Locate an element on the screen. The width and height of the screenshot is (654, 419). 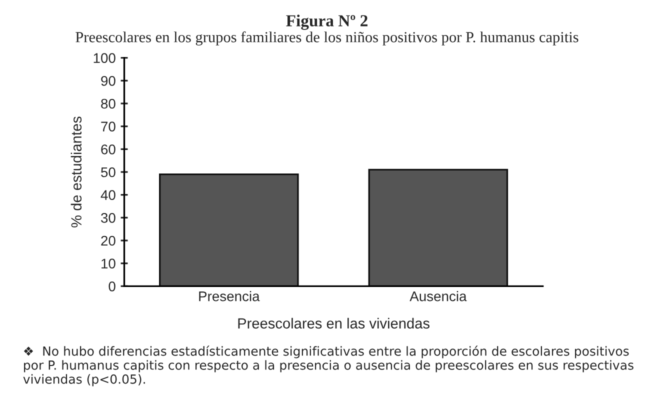
y-tick-label: 10 is located at coordinates (109, 263).